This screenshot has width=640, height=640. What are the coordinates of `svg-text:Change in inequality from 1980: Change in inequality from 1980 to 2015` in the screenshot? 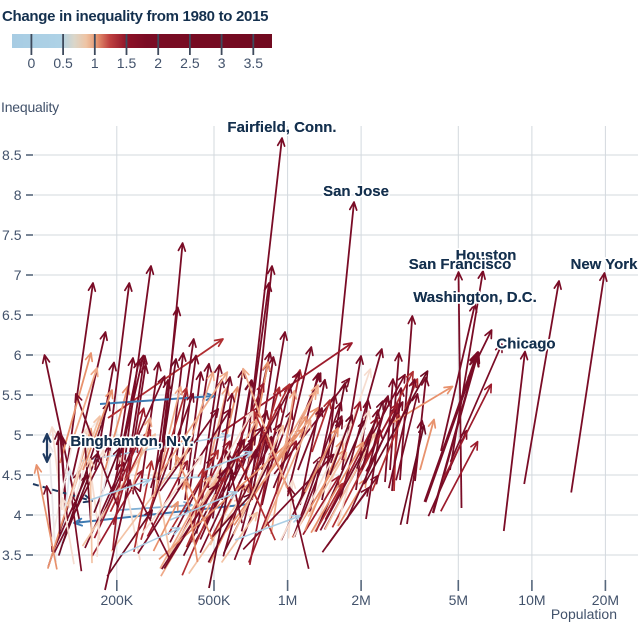 It's located at (135, 16).